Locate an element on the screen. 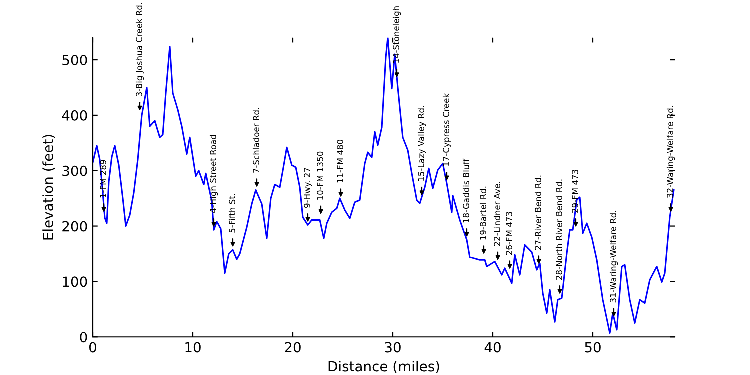 Image resolution: width=750 pixels, height=375 pixels. y-axis-title: Elevation (feet) is located at coordinates (49, 187).